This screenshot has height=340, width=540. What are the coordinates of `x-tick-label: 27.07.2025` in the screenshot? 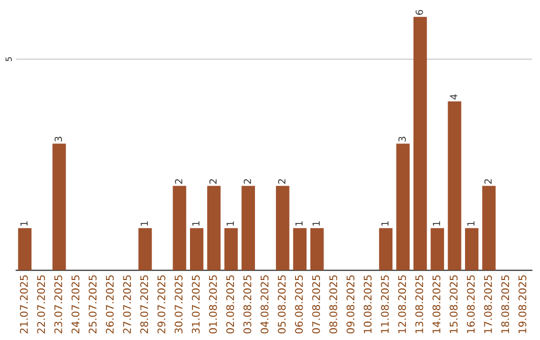 It's located at (127, 304).